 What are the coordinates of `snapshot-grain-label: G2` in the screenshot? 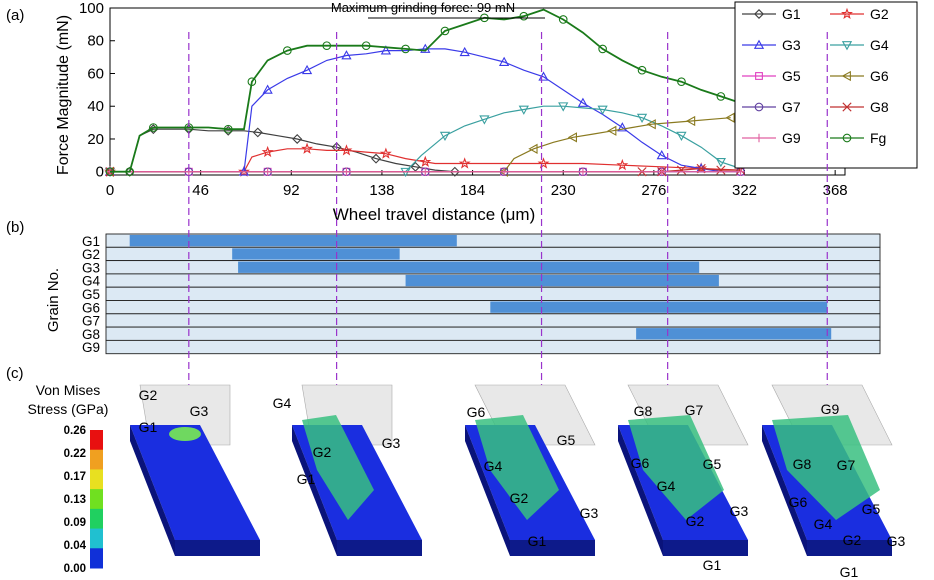 It's located at (695, 521).